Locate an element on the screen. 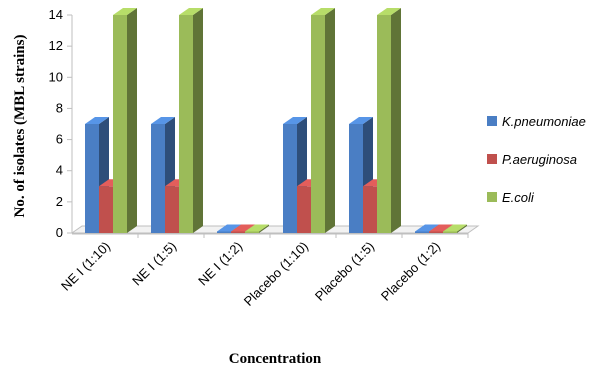  legend-label: P.aeruginosa is located at coordinates (539, 159).